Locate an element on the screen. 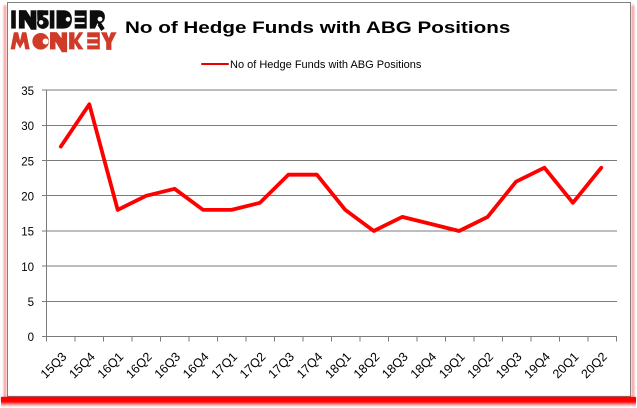  svg-text: 30 is located at coordinates (27, 127).